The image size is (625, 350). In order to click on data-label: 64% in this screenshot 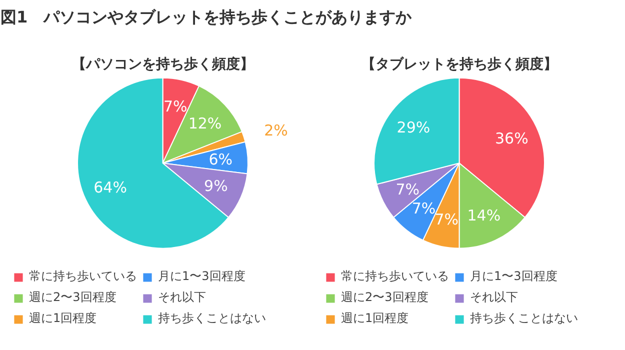, I will do `click(110, 187)`.